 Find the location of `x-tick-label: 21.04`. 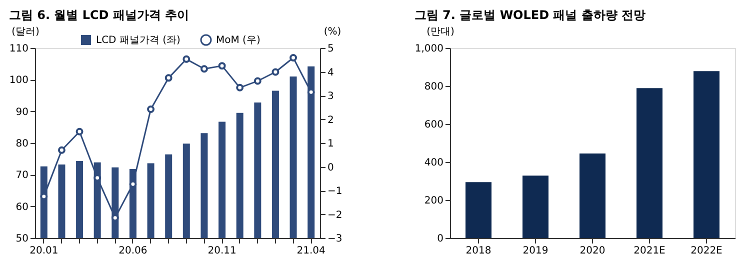

x-tick-label: 21.04 is located at coordinates (311, 251).